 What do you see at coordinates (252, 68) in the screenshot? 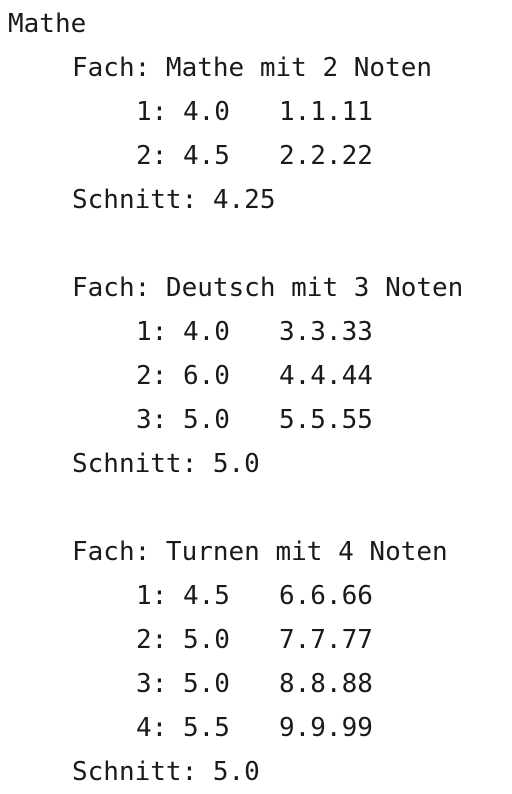
I see `subject-title: Fach: Mathe mit 2 Noten` at bounding box center [252, 68].